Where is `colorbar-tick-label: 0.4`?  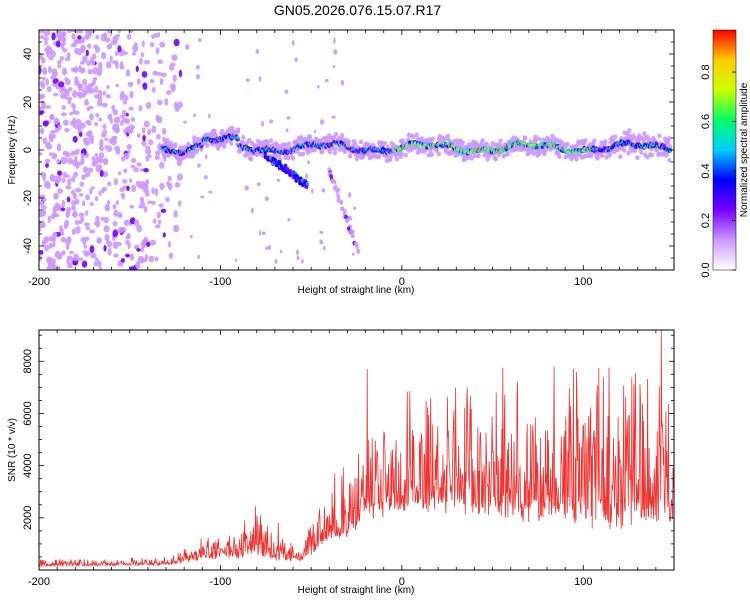 colorbar-tick-label: 0.4 is located at coordinates (706, 170).